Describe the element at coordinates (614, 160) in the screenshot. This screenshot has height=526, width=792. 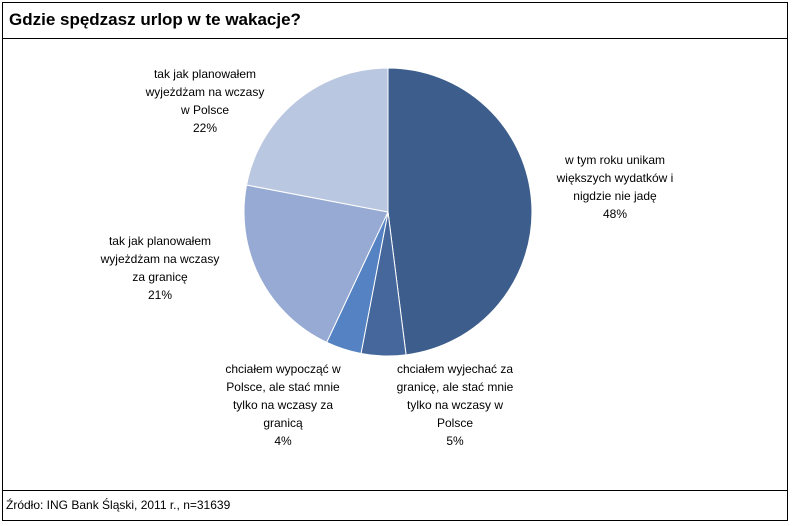
I see `slice-label-line: w tym roku unikam` at that location.